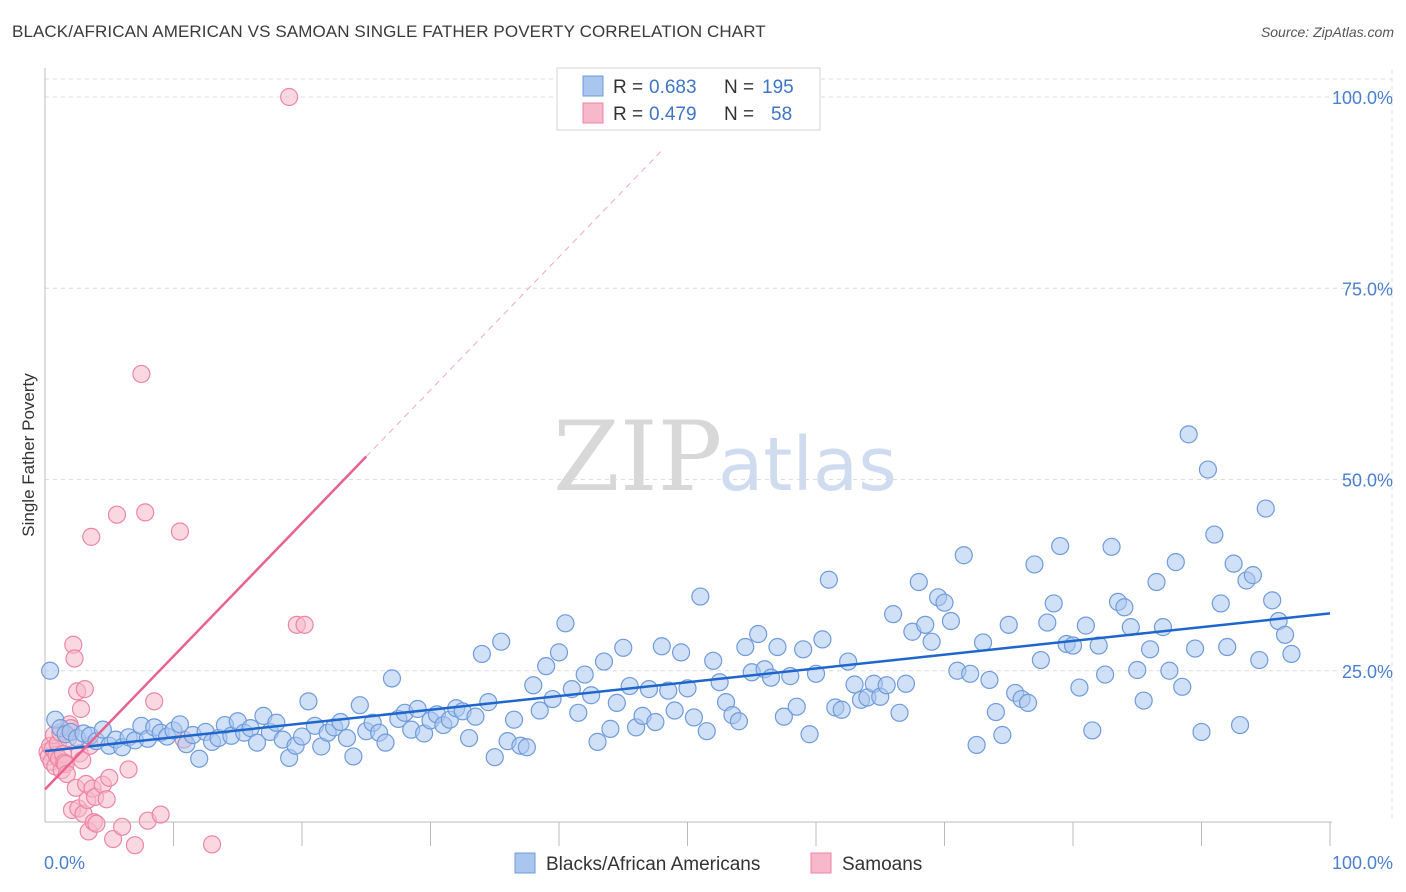 The image size is (1406, 892). Describe the element at coordinates (821, 863) in the screenshot. I see `bottom-legend-swatch-pink` at that location.